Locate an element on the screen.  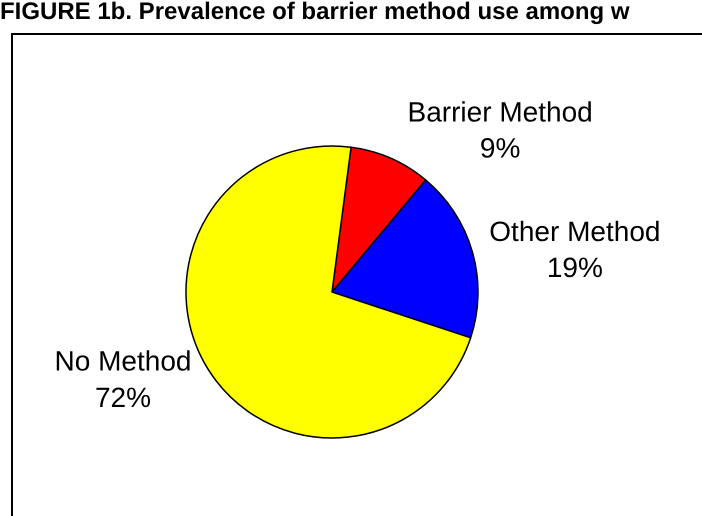
chart-title: FIGURE 1b. Prevalence of barrier method use among w is located at coordinates (315, 12).